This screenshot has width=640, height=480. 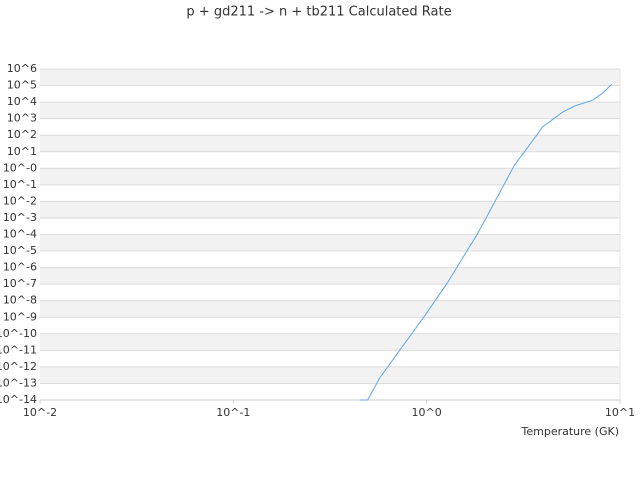 I want to click on y-tick-label: 10^-1, so click(x=20, y=184).